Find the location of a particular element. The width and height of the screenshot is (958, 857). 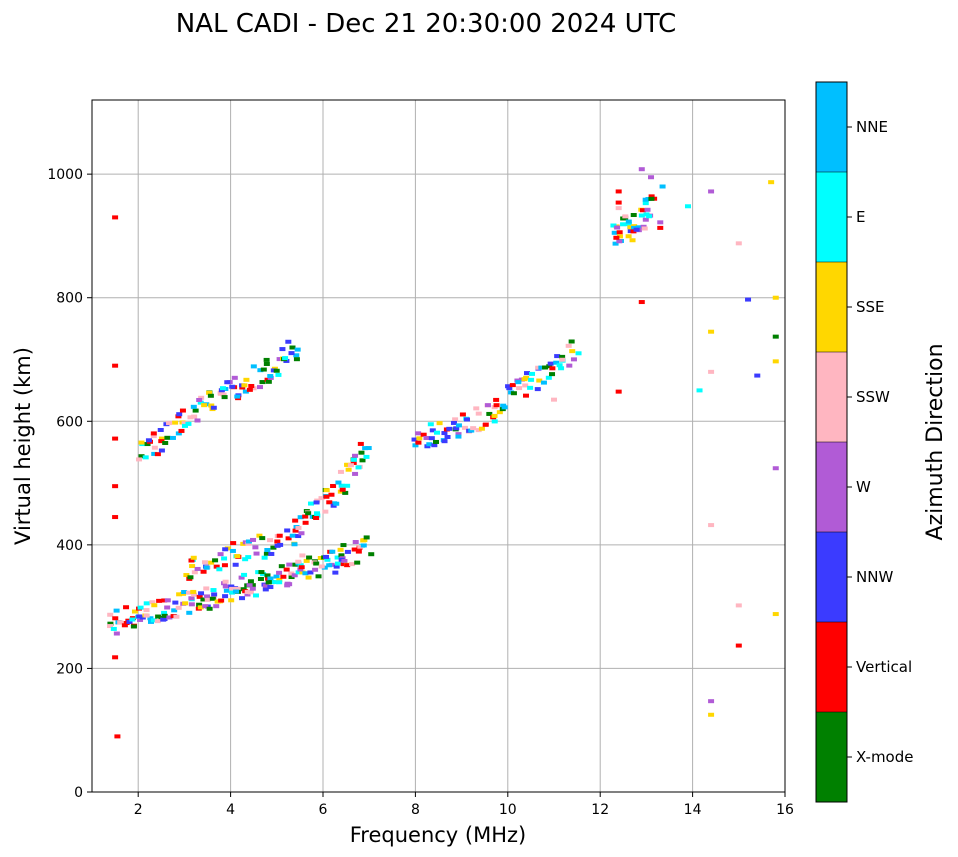

colorbar-title: Azimuth Direction is located at coordinates (935, 441).